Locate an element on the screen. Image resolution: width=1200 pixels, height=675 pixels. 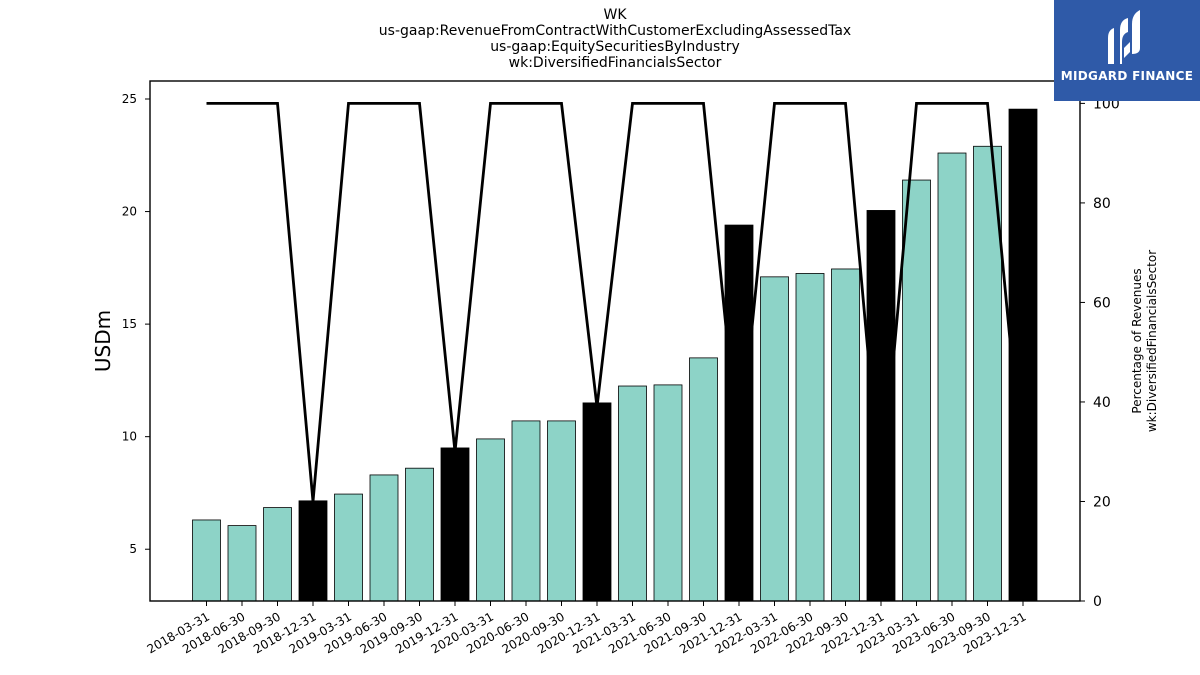
y-right-tick-label: 60 is located at coordinates (1102, 303).